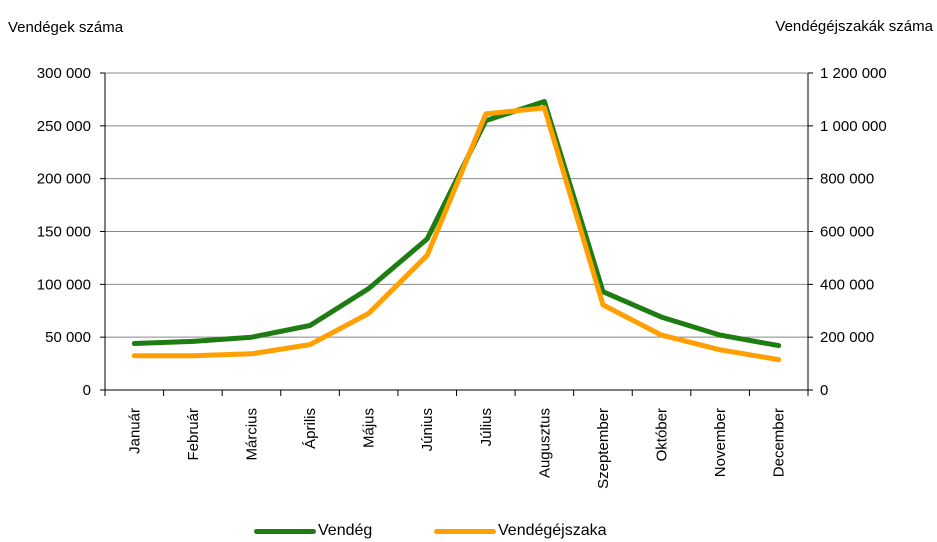  Describe the element at coordinates (193, 434) in the screenshot. I see `x-tick-label: Február` at that location.